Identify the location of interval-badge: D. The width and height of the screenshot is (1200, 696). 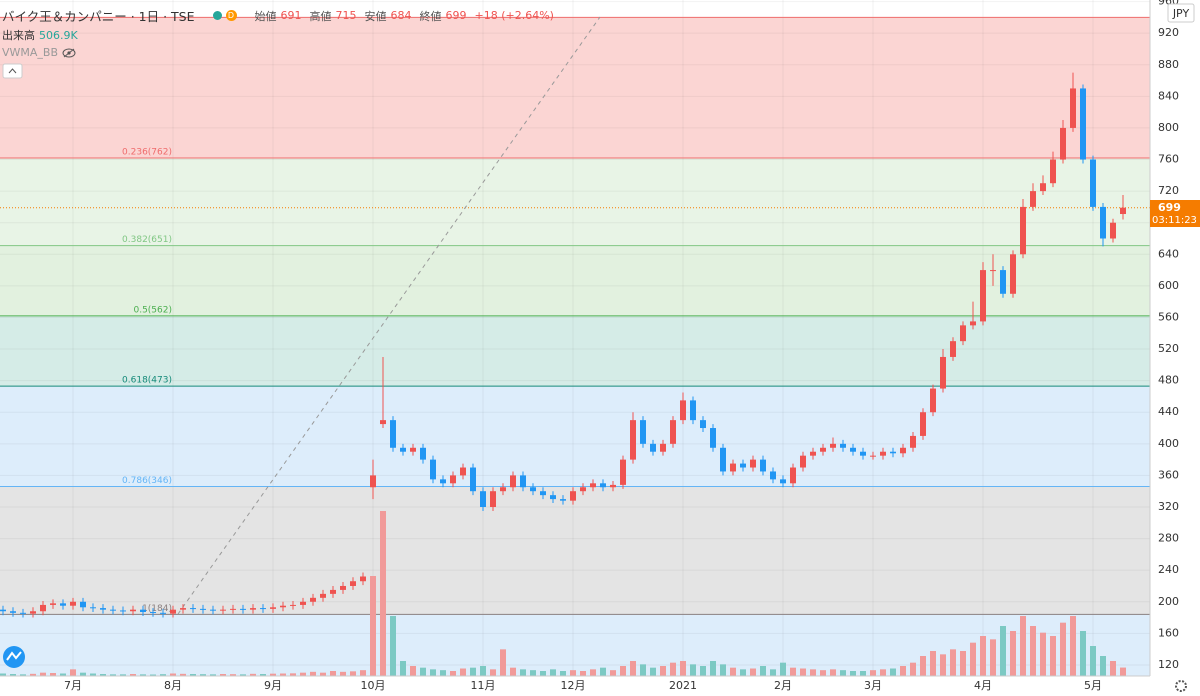
(231, 15).